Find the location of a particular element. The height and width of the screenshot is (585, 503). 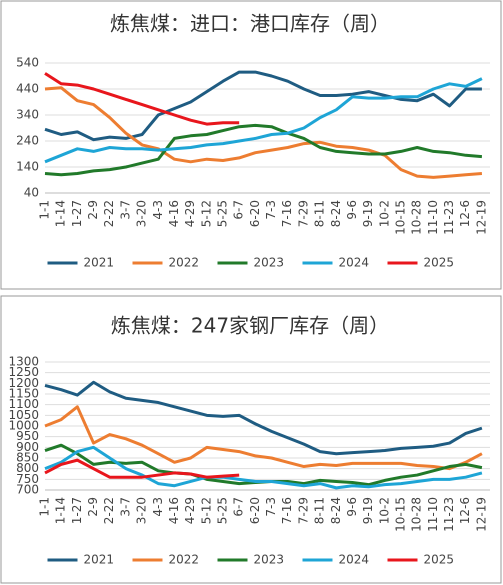

y-tick-label: 1300 is located at coordinates (23, 362).